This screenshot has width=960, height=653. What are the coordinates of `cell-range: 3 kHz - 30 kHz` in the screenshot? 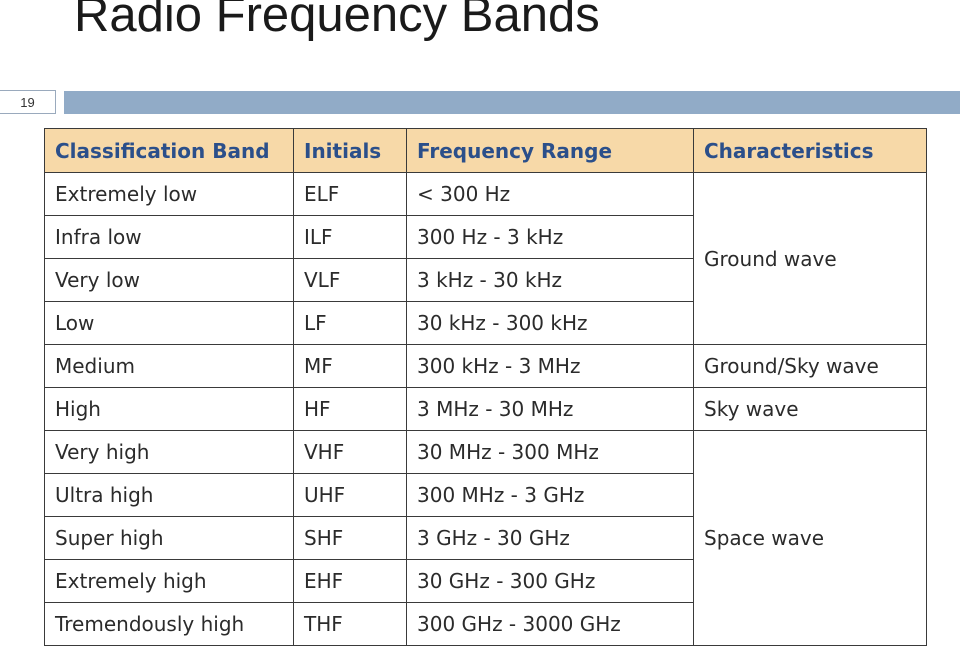 It's located at (550, 280).